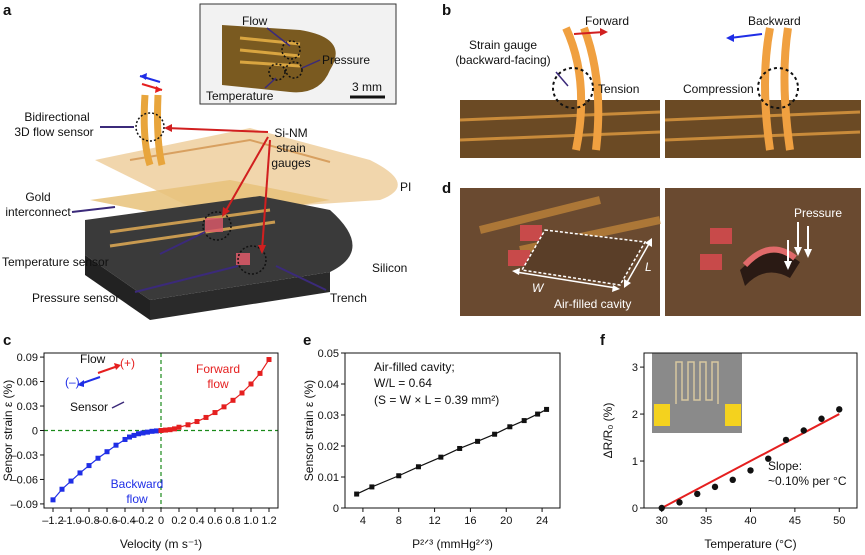 Image resolution: width=865 pixels, height=555 pixels. Describe the element at coordinates (470, 521) in the screenshot. I see `e-xtick-label: 16` at that location.